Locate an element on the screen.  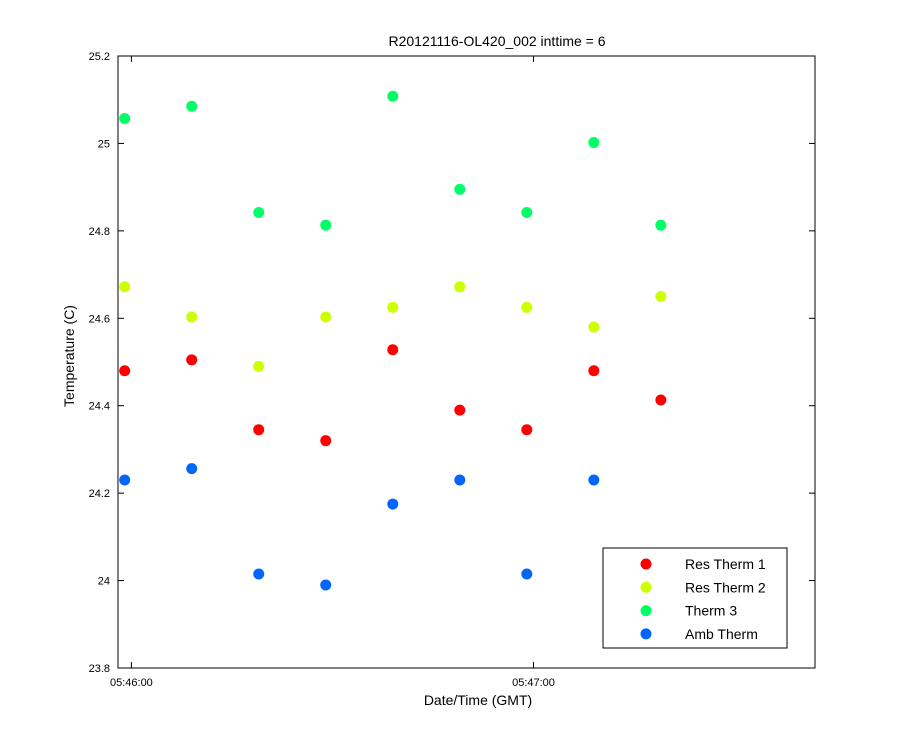
x-tick-label: 05:47:00 is located at coordinates (533, 683).